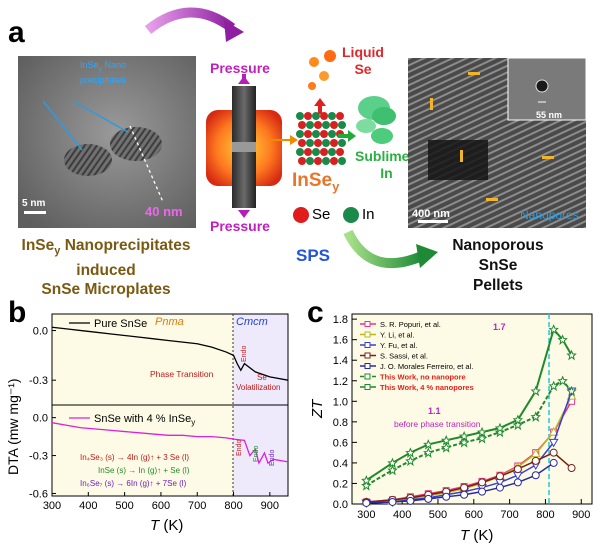 This screenshot has width=600, height=547. Describe the element at coordinates (431, 214) in the screenshot. I see `sem-scale-label: 400 nm` at that location.